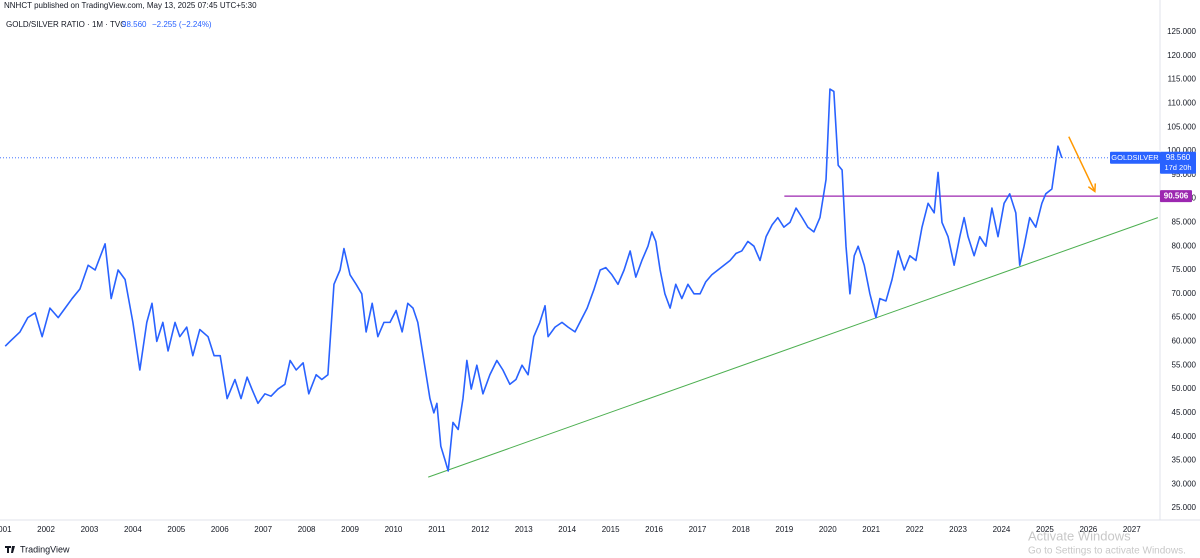 This screenshot has height=558, width=1200. Describe the element at coordinates (1184, 507) in the screenshot. I see `y-tick-label: 25.000` at that location.